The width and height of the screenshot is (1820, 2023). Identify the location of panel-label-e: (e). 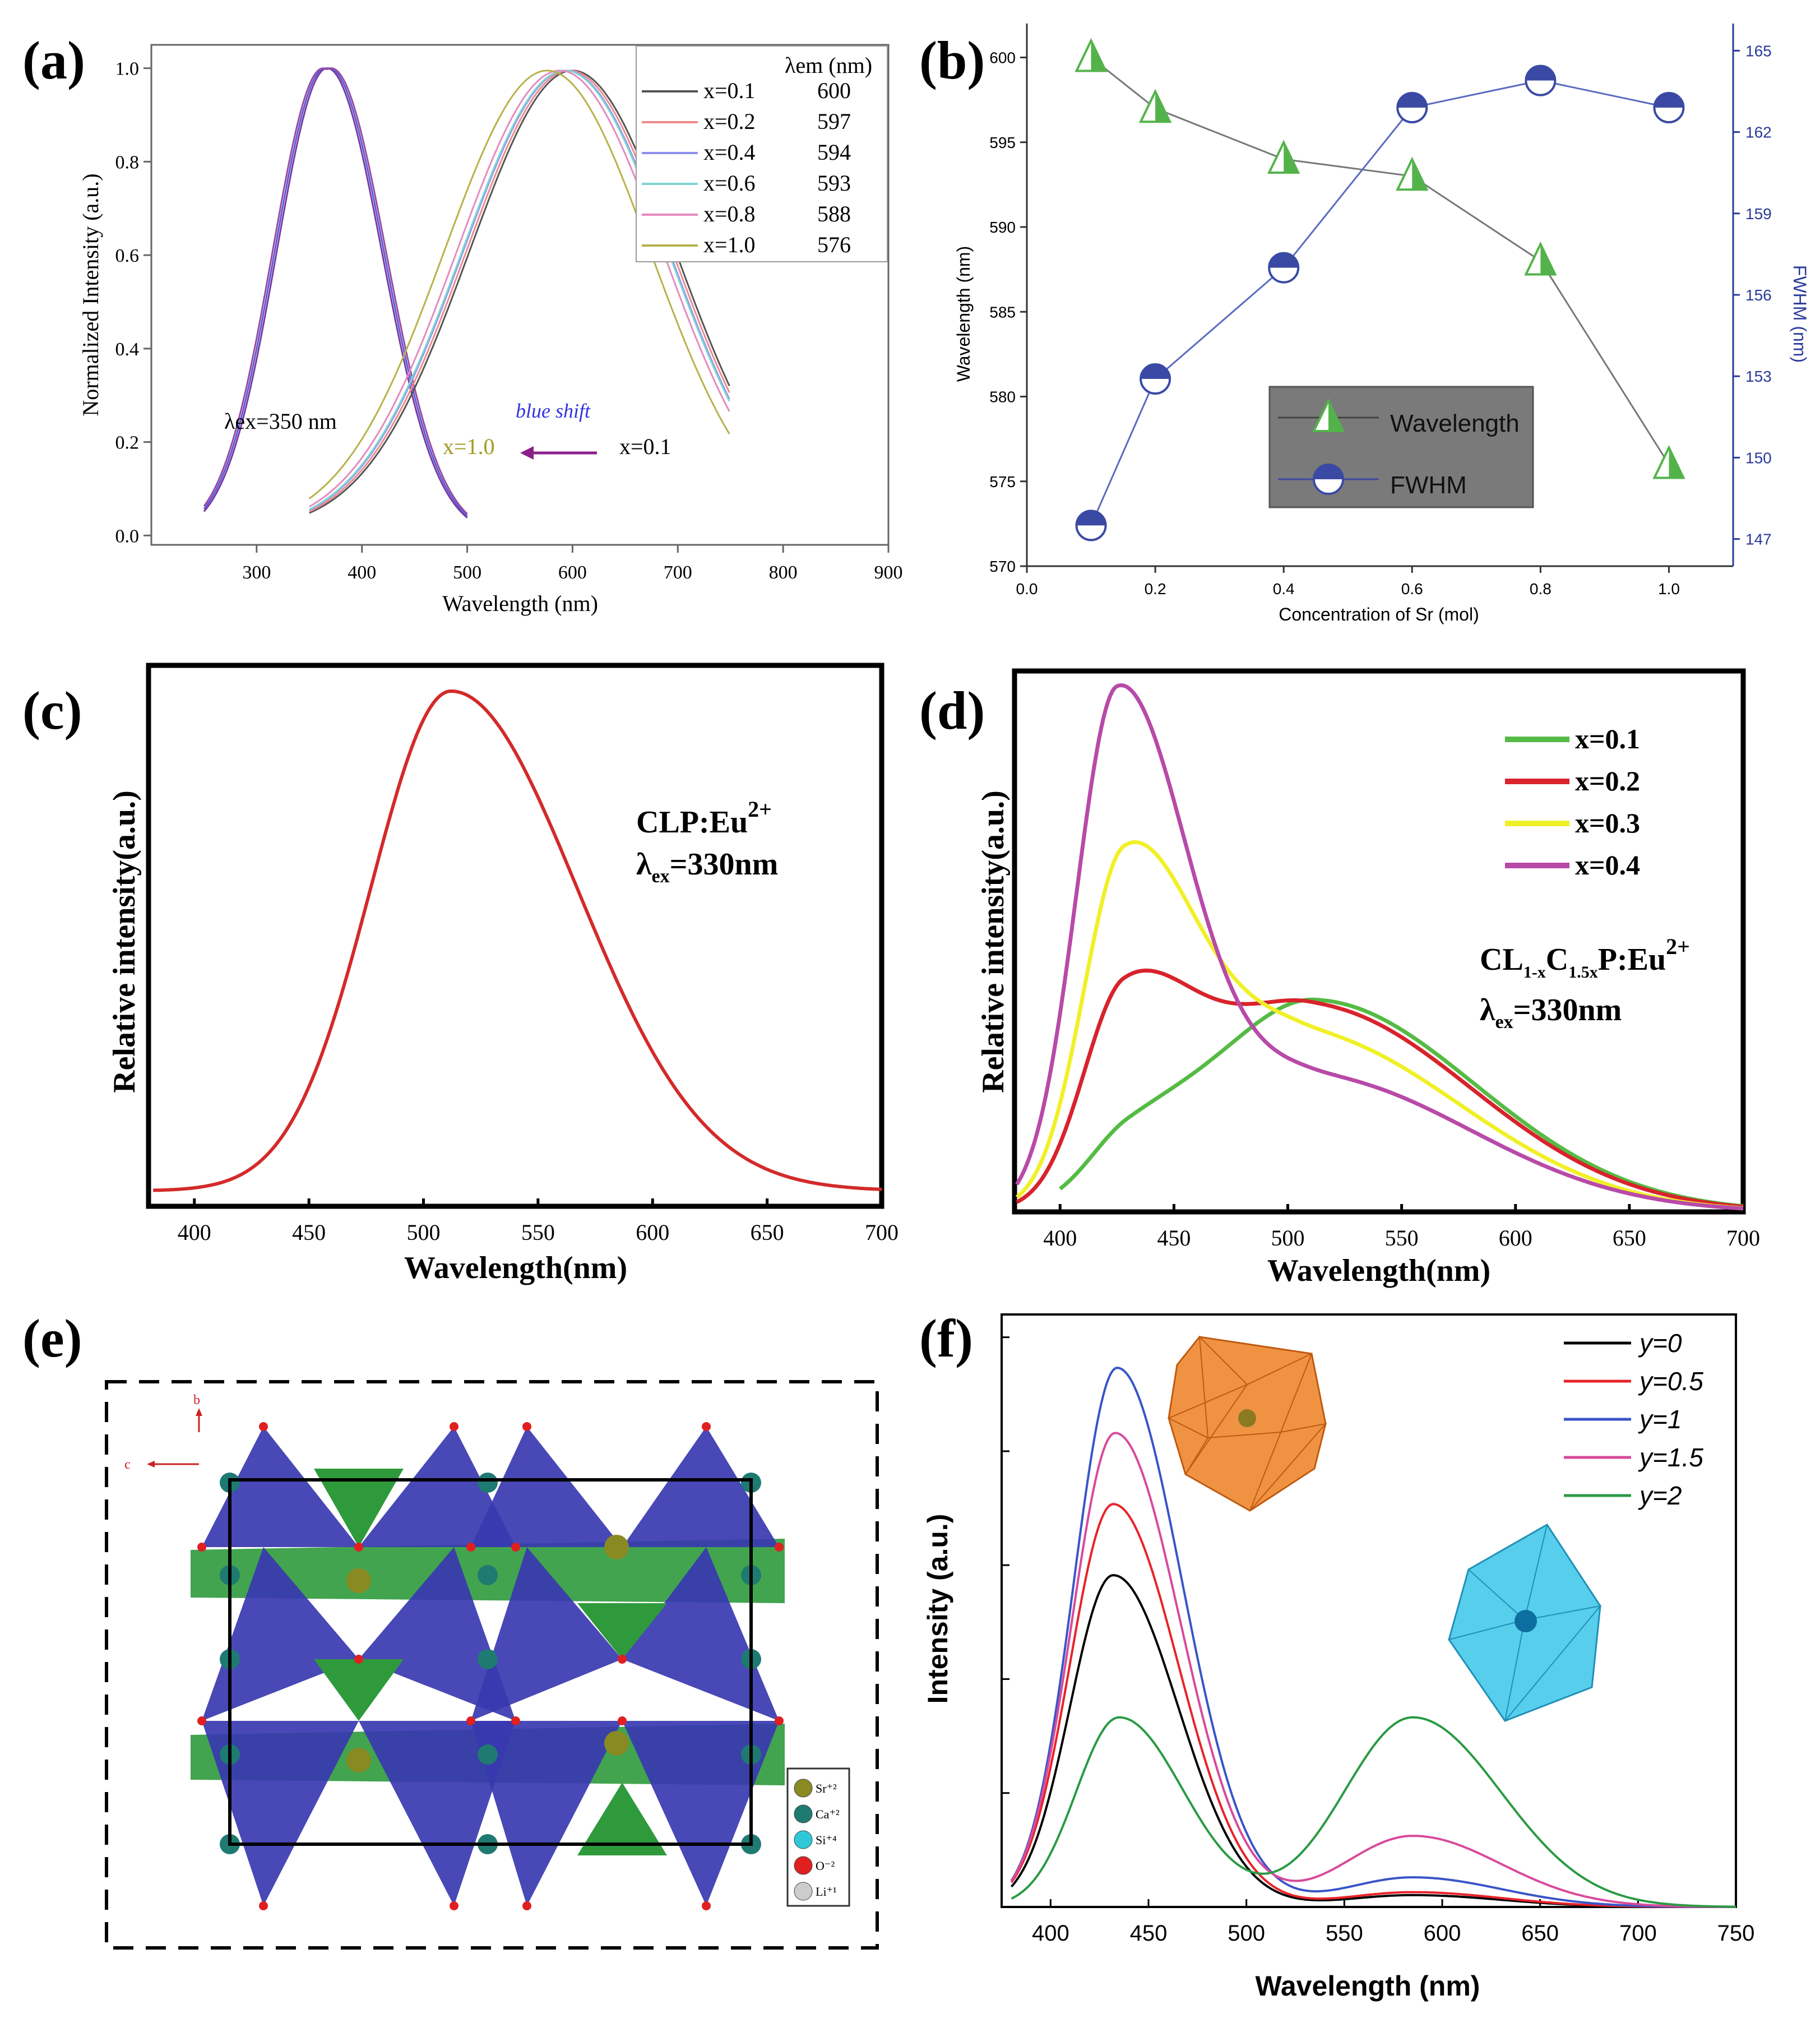
(52, 1338).